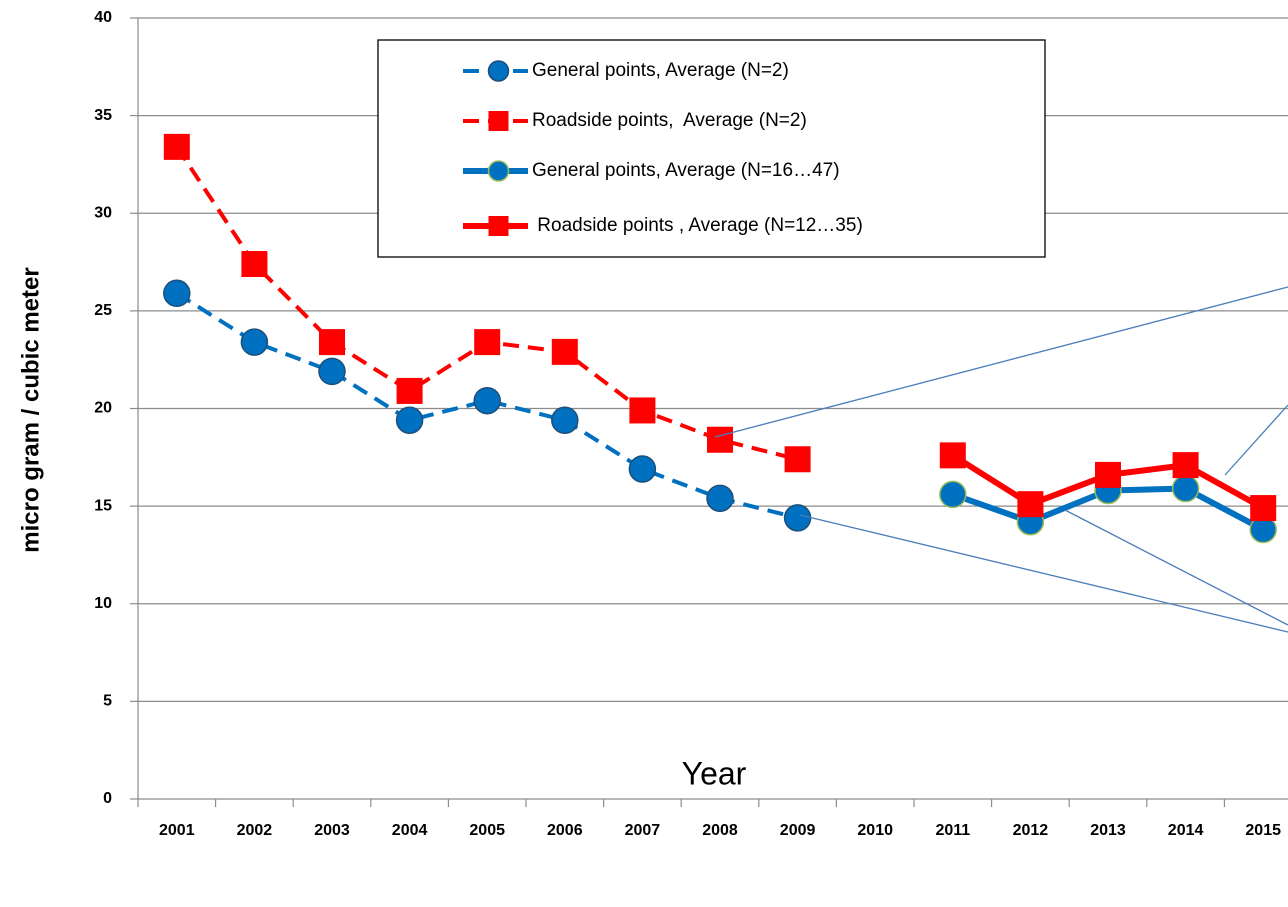 The height and width of the screenshot is (907, 1288). What do you see at coordinates (487, 830) in the screenshot?
I see `x-tick-label: 2005` at bounding box center [487, 830].